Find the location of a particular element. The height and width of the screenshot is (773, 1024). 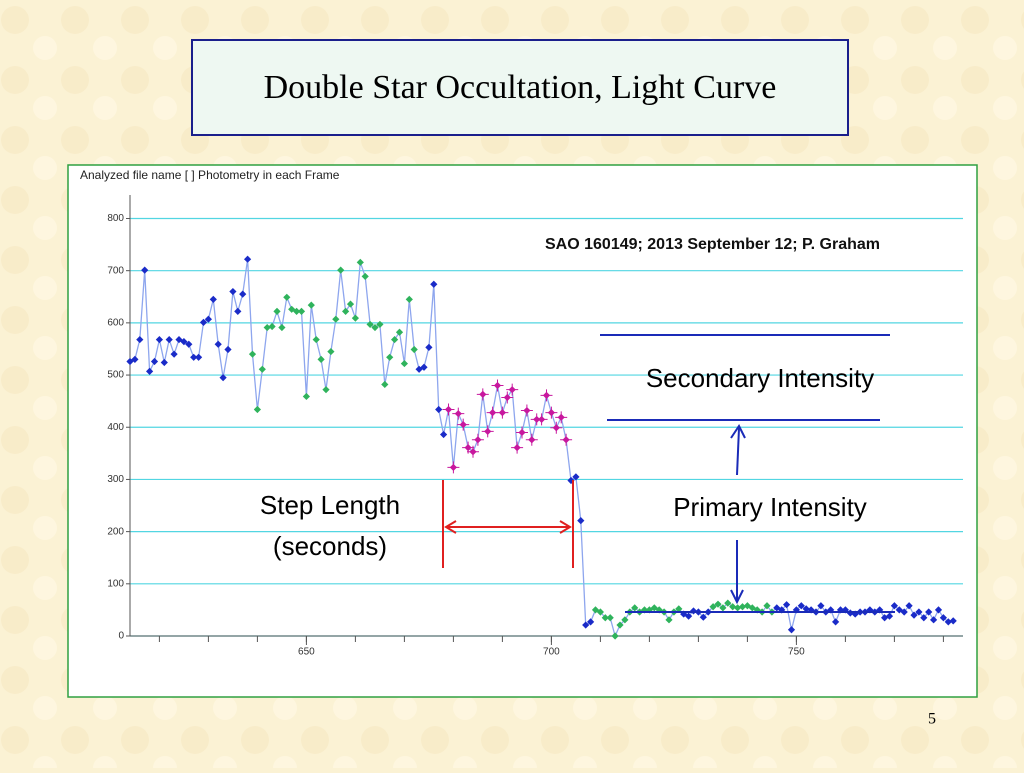

chart-subtitle: SAO 160149; 2013 September 12; P. Graham is located at coordinates (712, 244).